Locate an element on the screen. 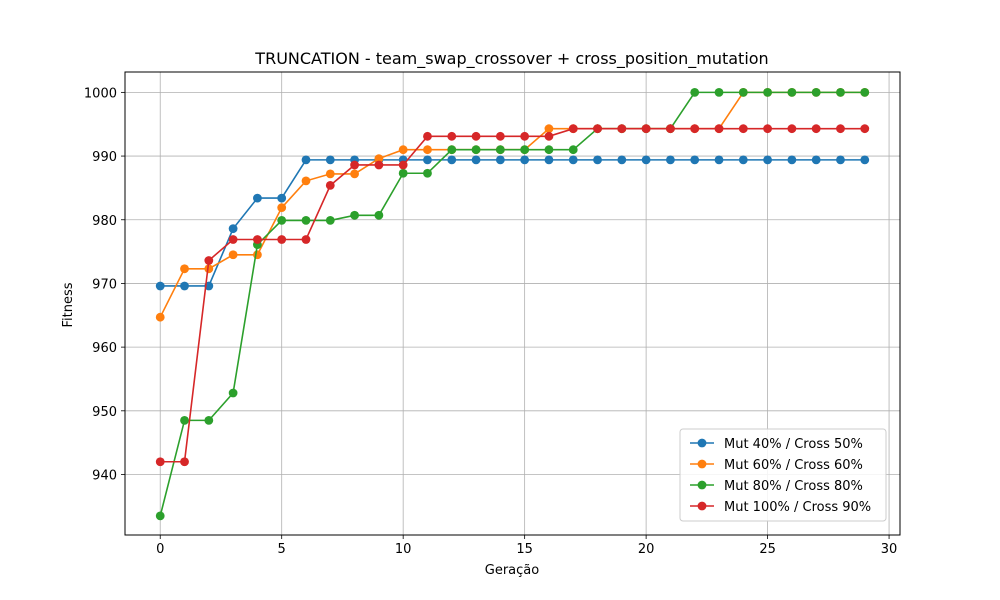  x-tick-label: 0 is located at coordinates (160, 549).